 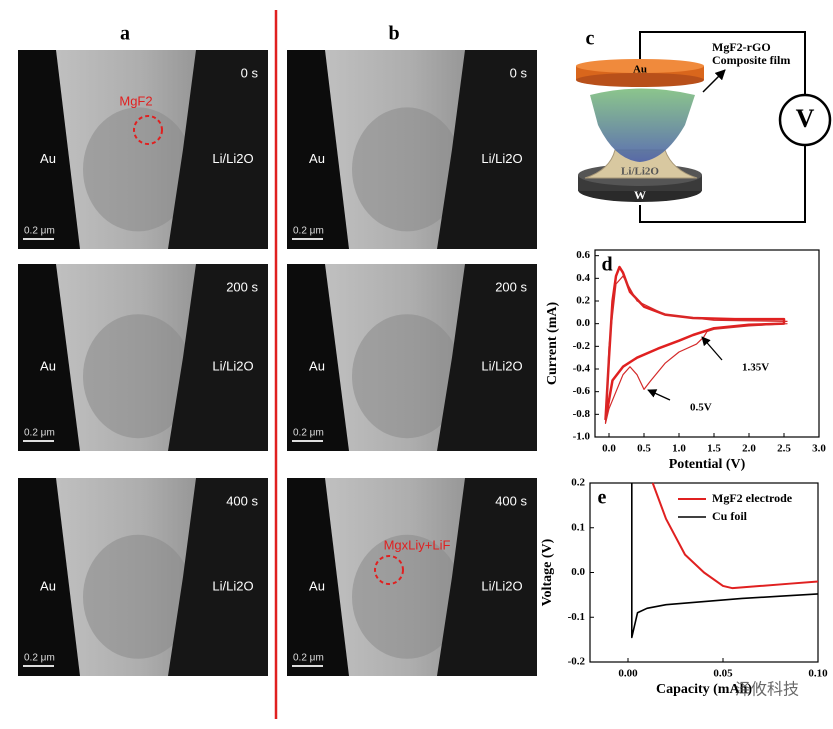 I want to click on x-tick-label: 0.00, so click(x=628, y=674).